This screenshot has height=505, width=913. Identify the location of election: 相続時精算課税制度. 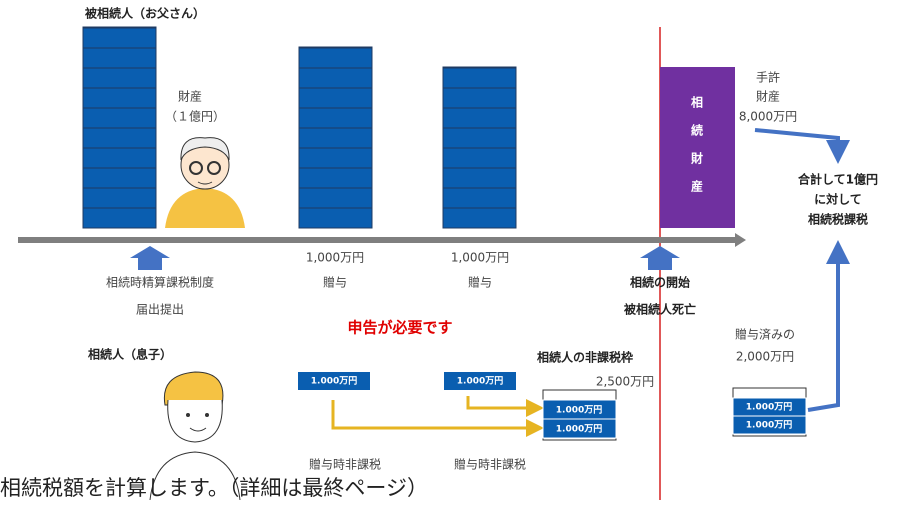
(160, 282).